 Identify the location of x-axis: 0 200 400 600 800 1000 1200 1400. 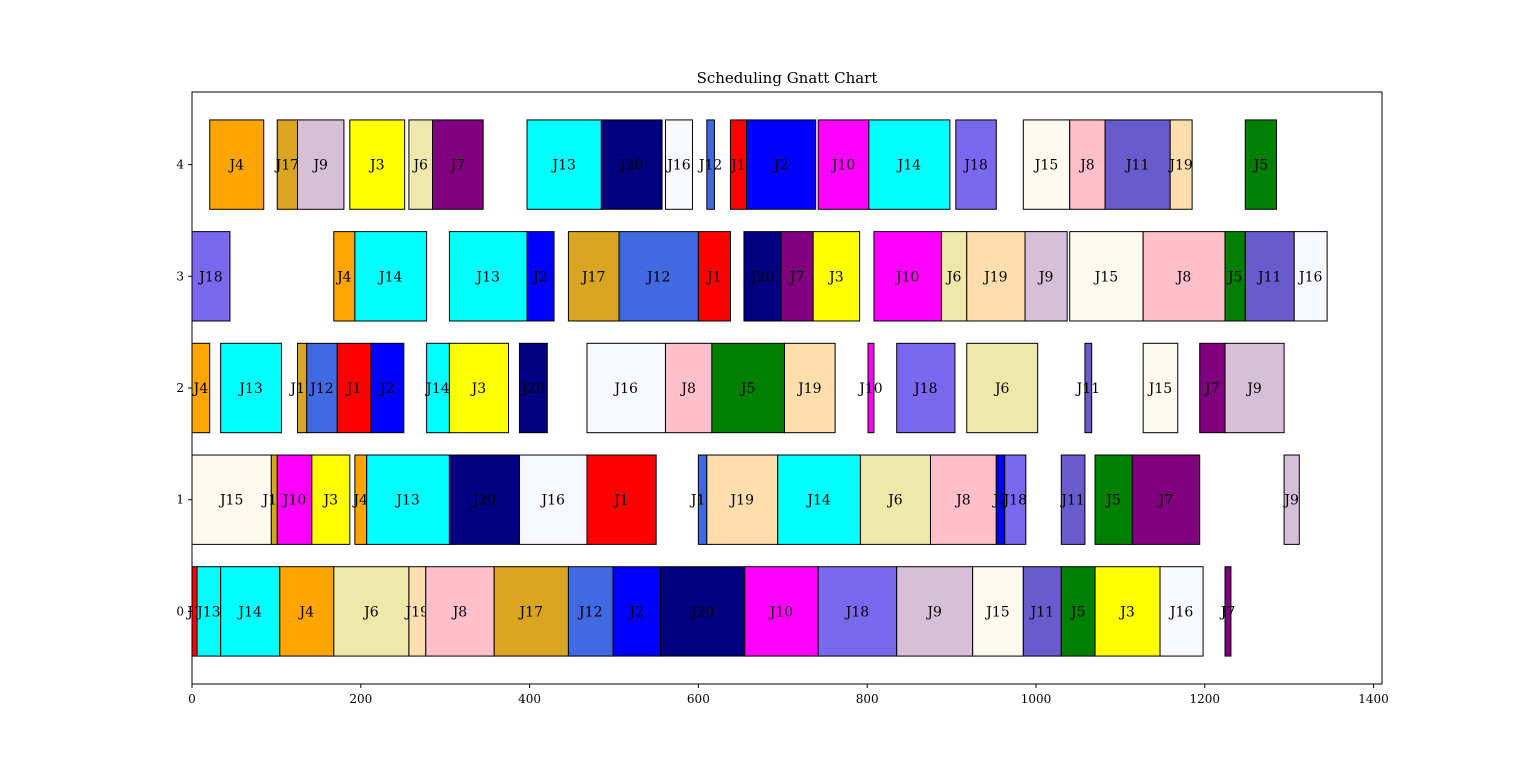
(788, 695).